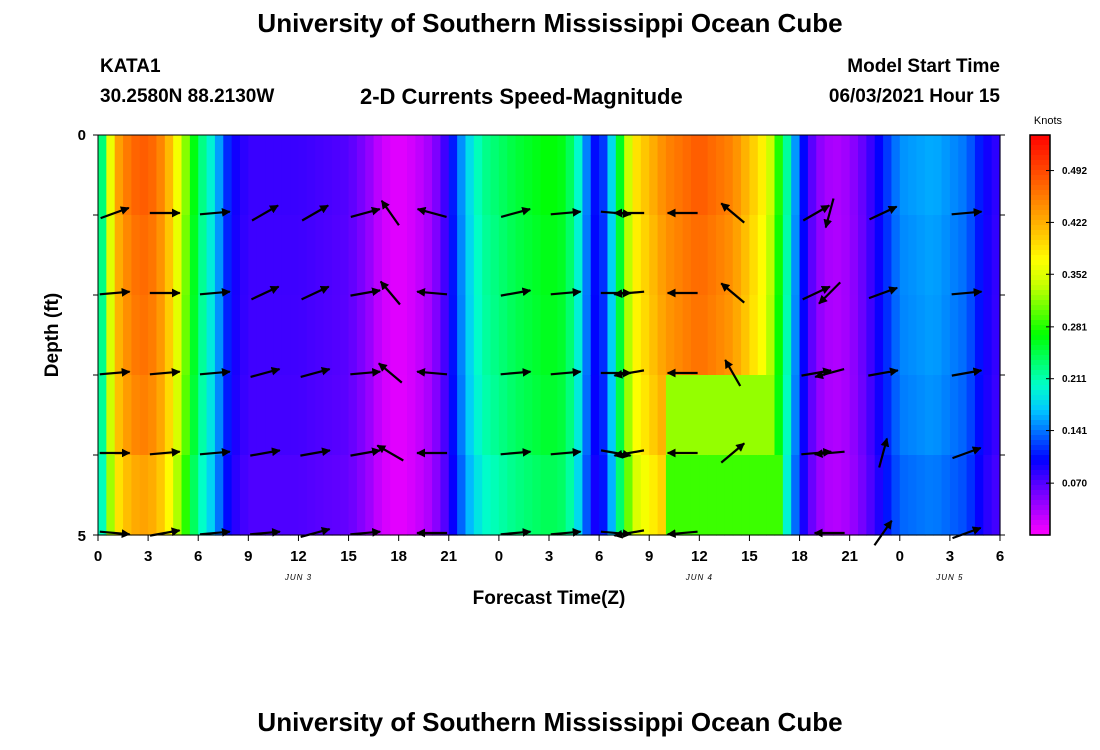 The height and width of the screenshot is (750, 1100). Describe the element at coordinates (599, 556) in the screenshot. I see `x-tick-label: 6` at that location.